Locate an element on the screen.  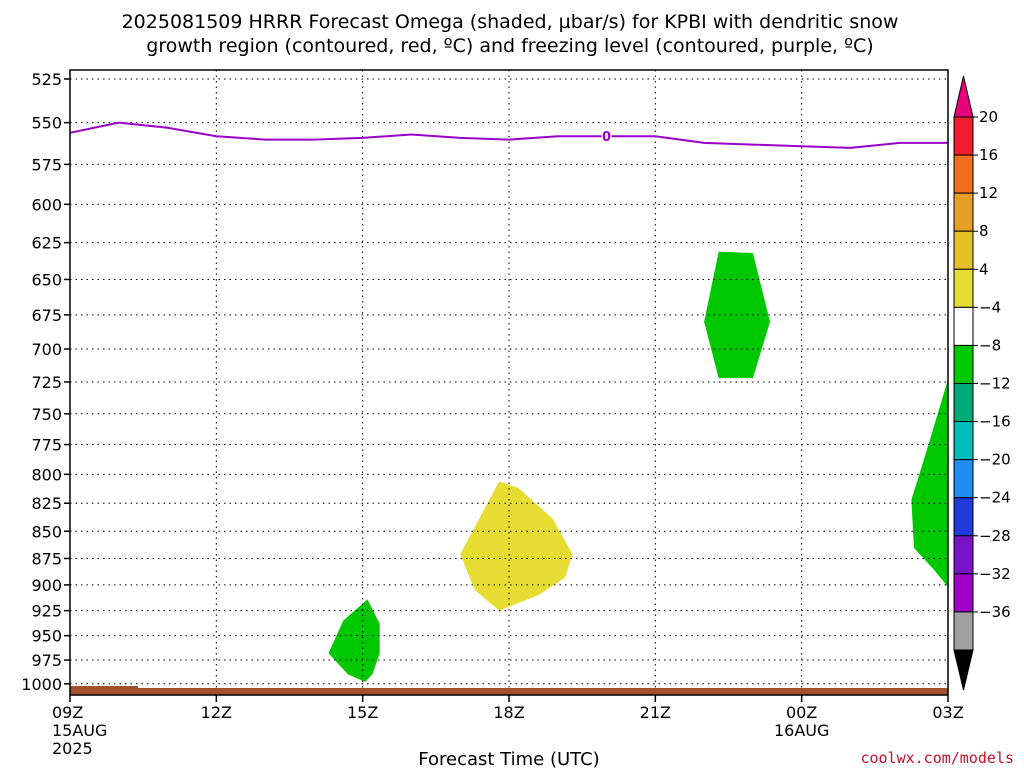
omega-region-yellow-blob is located at coordinates (516, 546).